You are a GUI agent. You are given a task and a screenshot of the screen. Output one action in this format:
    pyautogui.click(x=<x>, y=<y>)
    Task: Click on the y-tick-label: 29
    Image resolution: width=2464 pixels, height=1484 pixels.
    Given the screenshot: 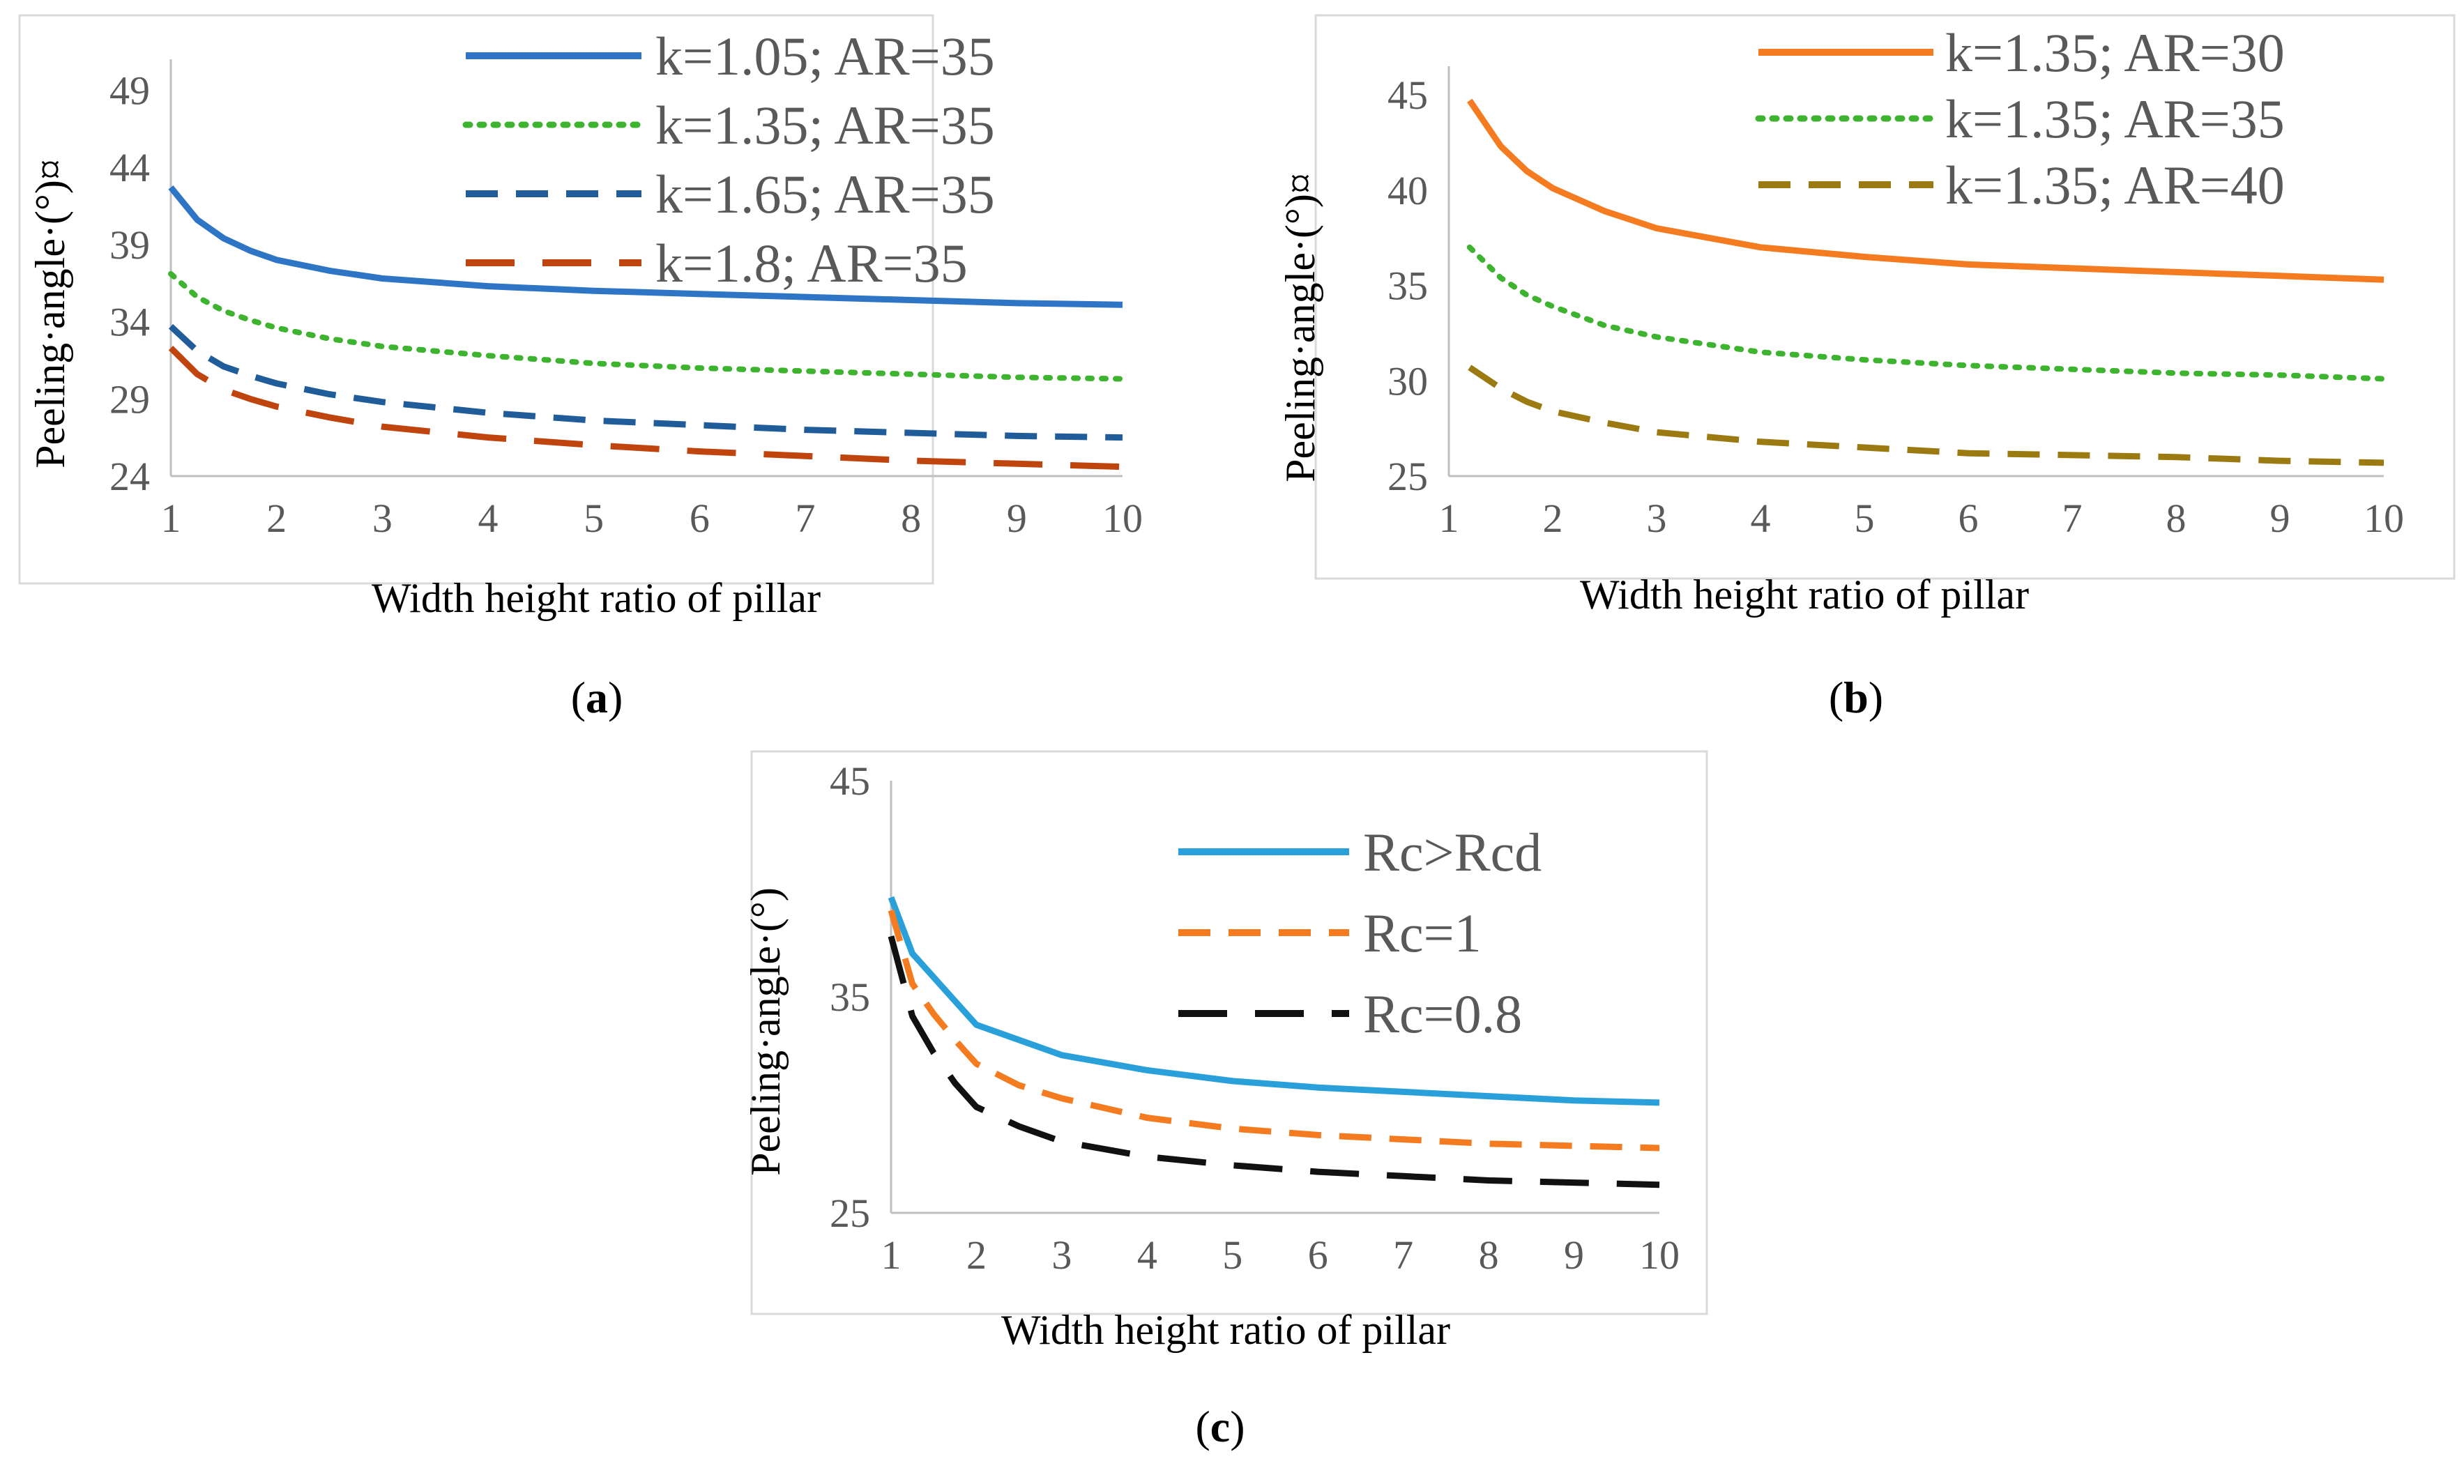 What is the action you would take?
    pyautogui.click(x=129, y=399)
    